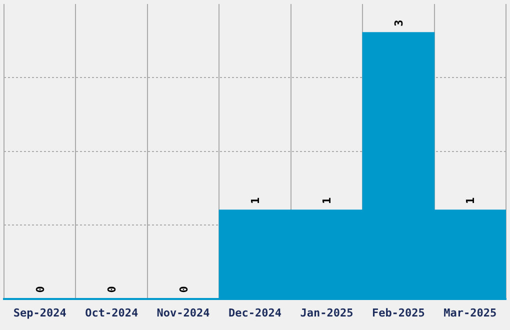  Describe the element at coordinates (327, 313) in the screenshot. I see `x-tick-label: Jan-2025` at that location.